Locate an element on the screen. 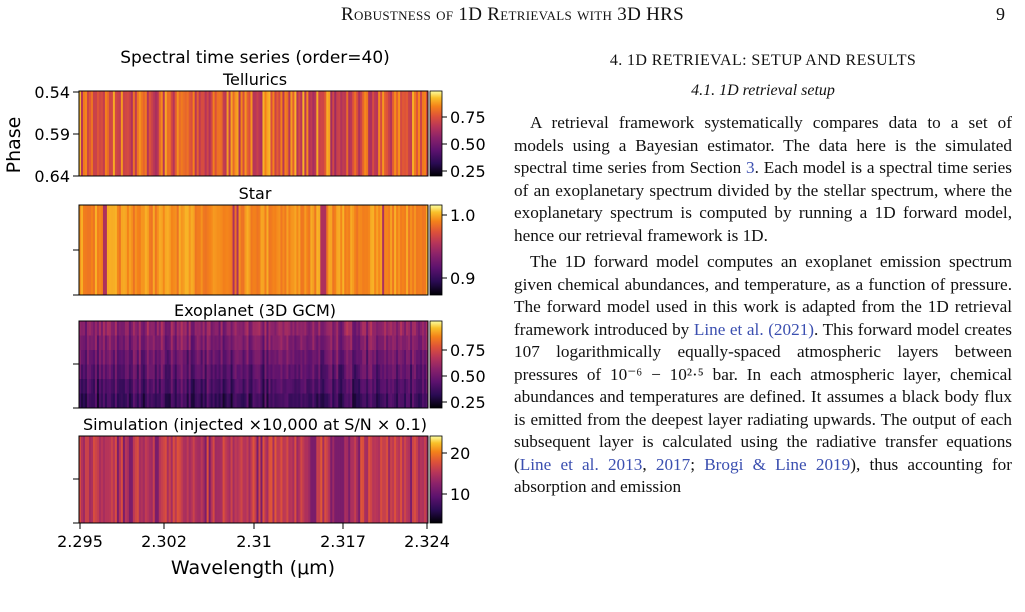 Image resolution: width=1025 pixels, height=612 pixels. heatmap-tellurics is located at coordinates (254, 133).